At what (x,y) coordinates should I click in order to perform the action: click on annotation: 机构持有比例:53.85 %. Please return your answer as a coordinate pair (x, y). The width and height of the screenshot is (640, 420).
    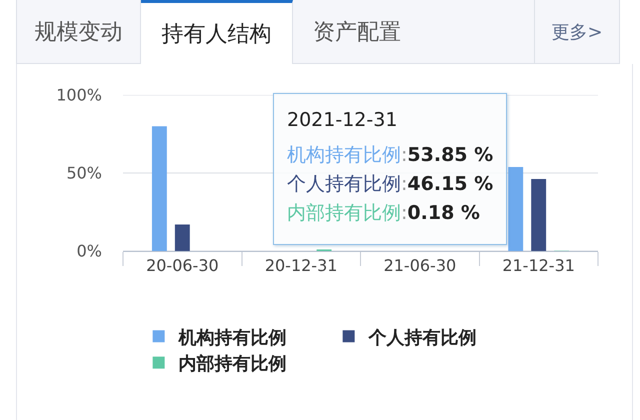
    Looking at the image, I should click on (390, 155).